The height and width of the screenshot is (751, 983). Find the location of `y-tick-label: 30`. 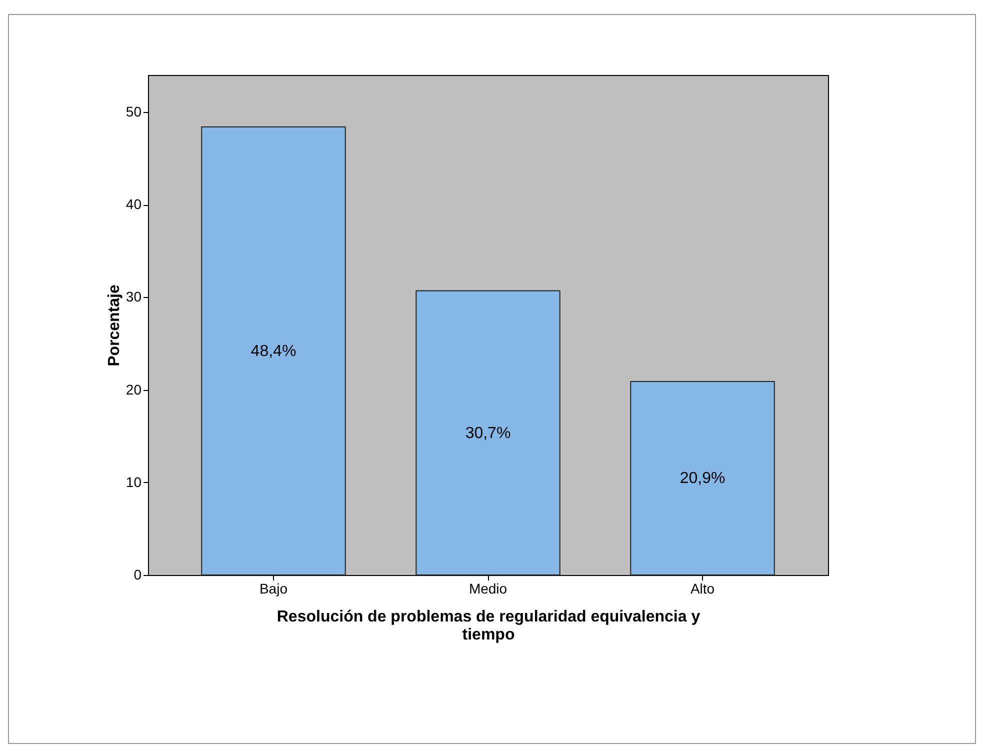

y-tick-label: 30 is located at coordinates (134, 296).